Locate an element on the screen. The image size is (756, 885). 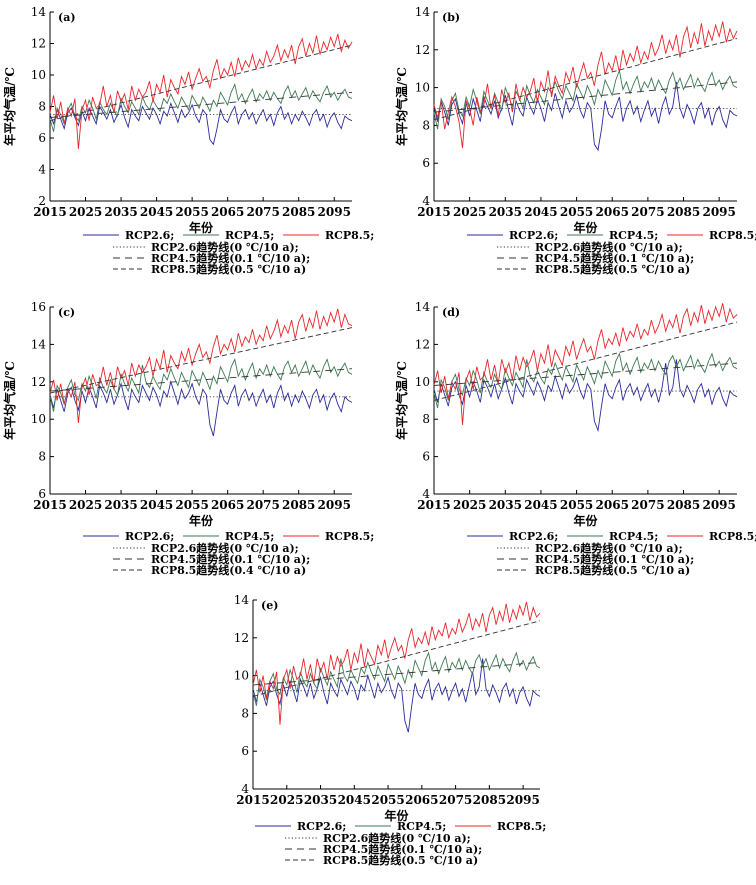
trend-line-5-line is located at coordinates (585, 79).